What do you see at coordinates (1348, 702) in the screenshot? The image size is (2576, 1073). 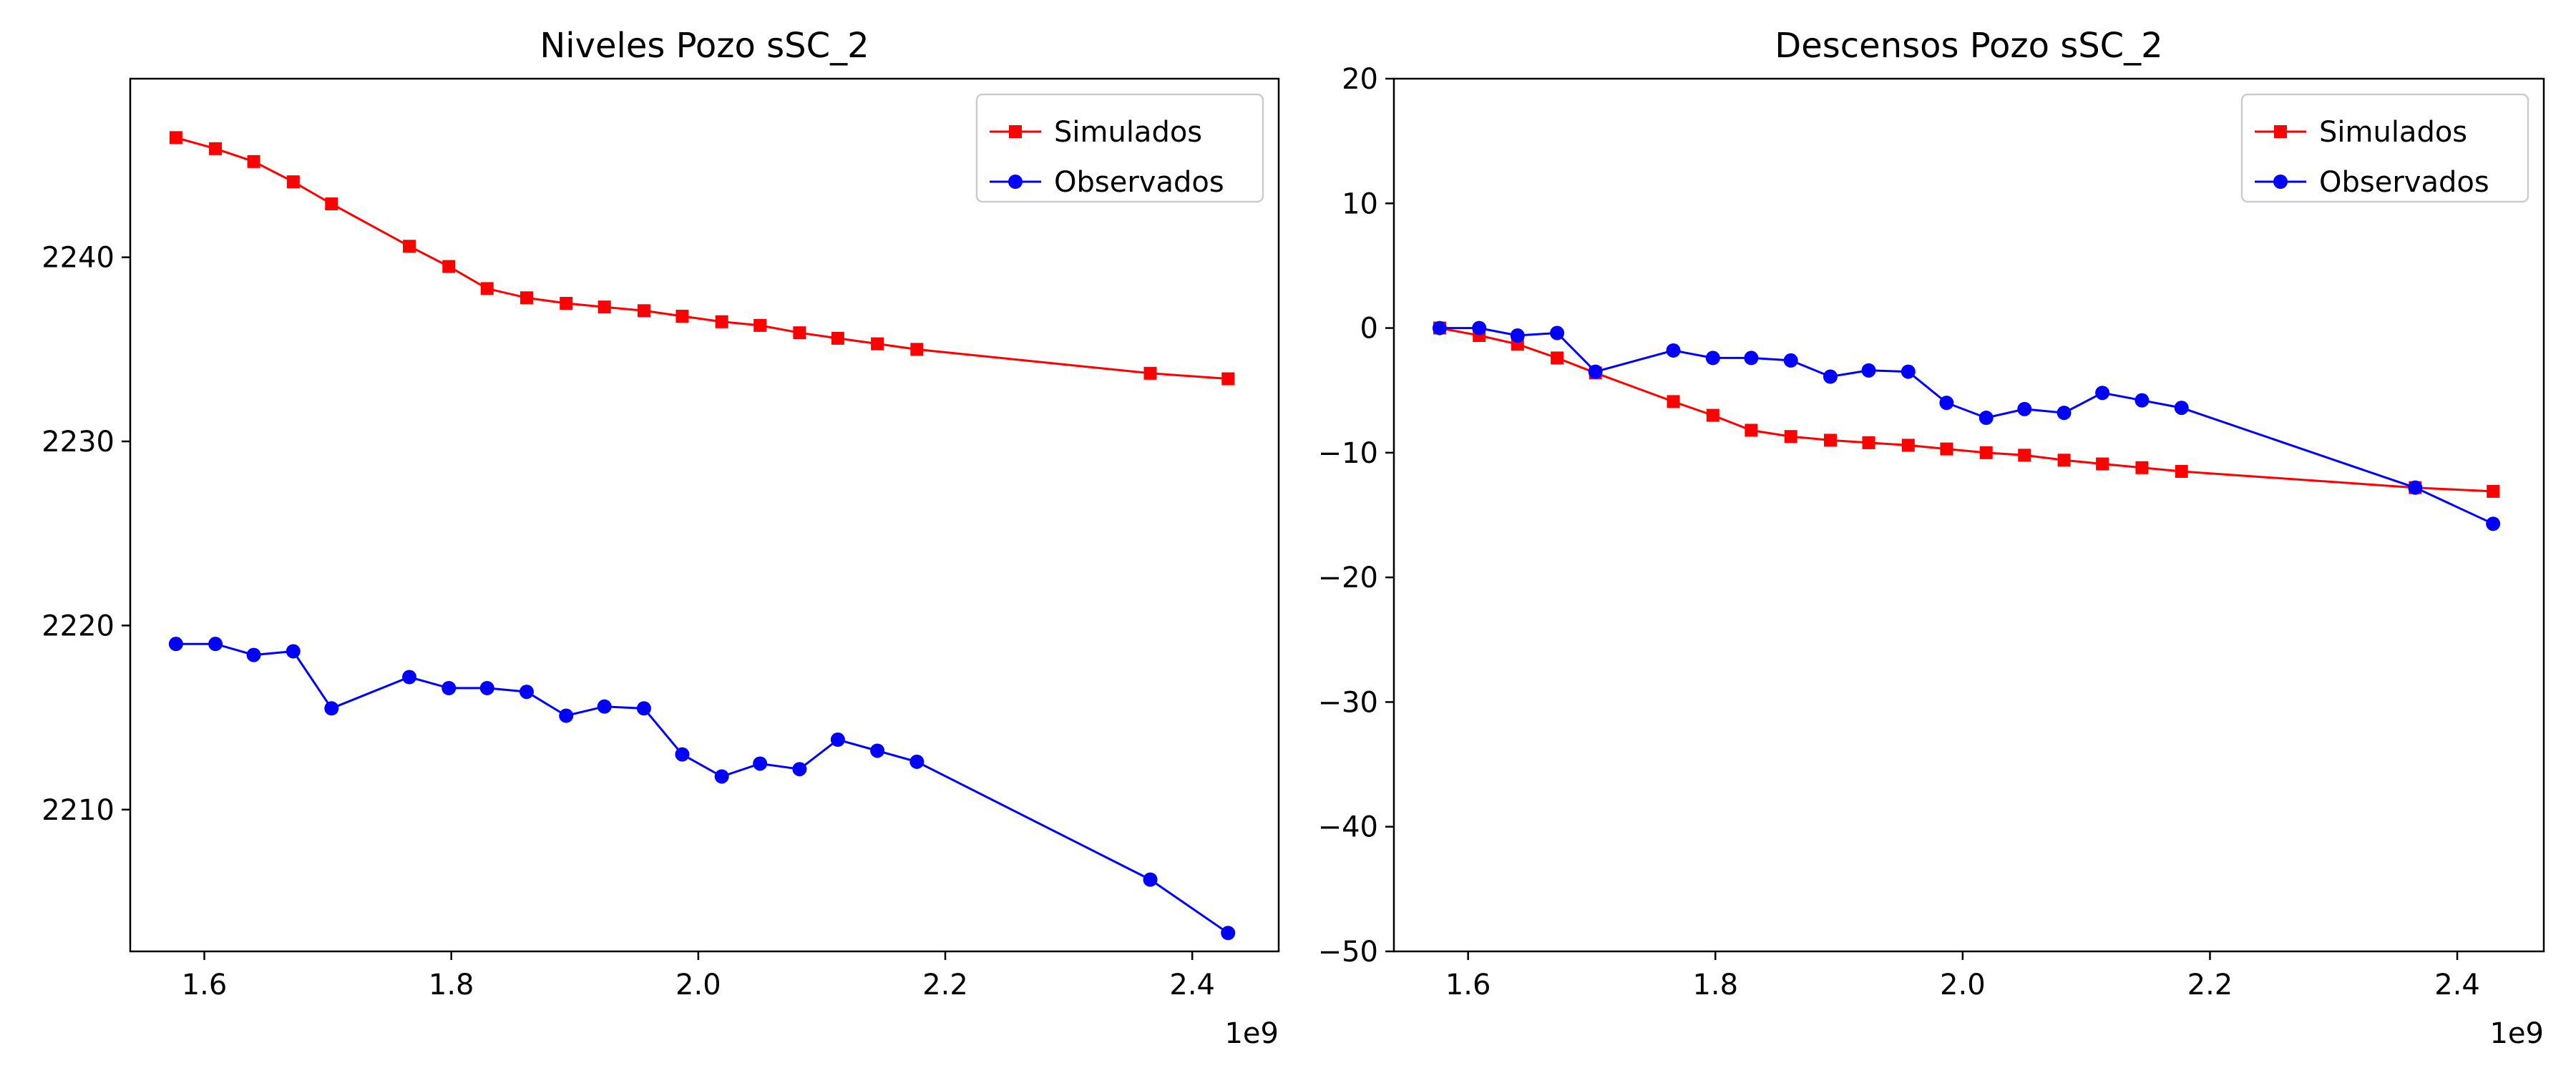 I see `y-tick-label: −30` at bounding box center [1348, 702].